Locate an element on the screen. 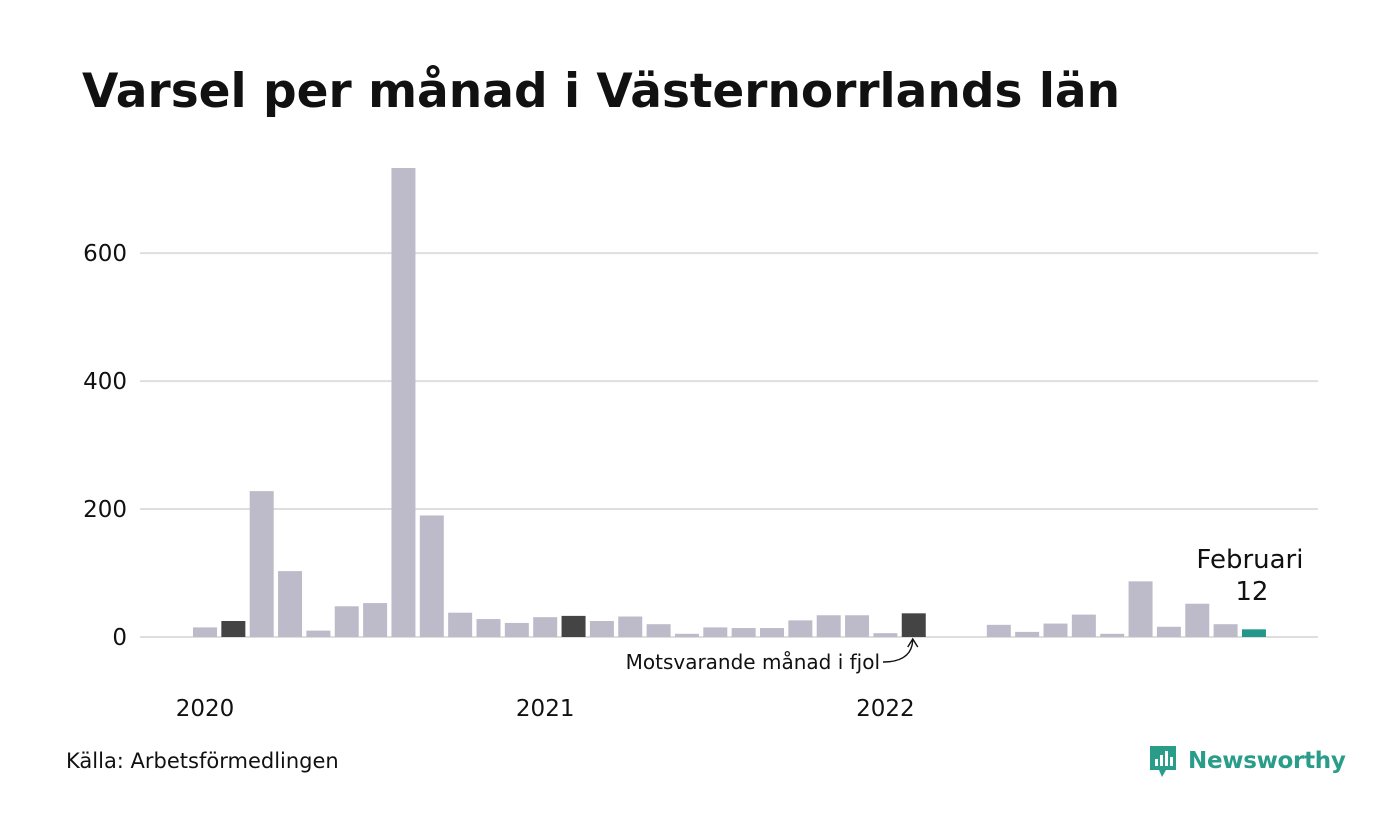 The height and width of the screenshot is (840, 1400). newsworthy-chart-bubble-icon is located at coordinates (1163, 761).